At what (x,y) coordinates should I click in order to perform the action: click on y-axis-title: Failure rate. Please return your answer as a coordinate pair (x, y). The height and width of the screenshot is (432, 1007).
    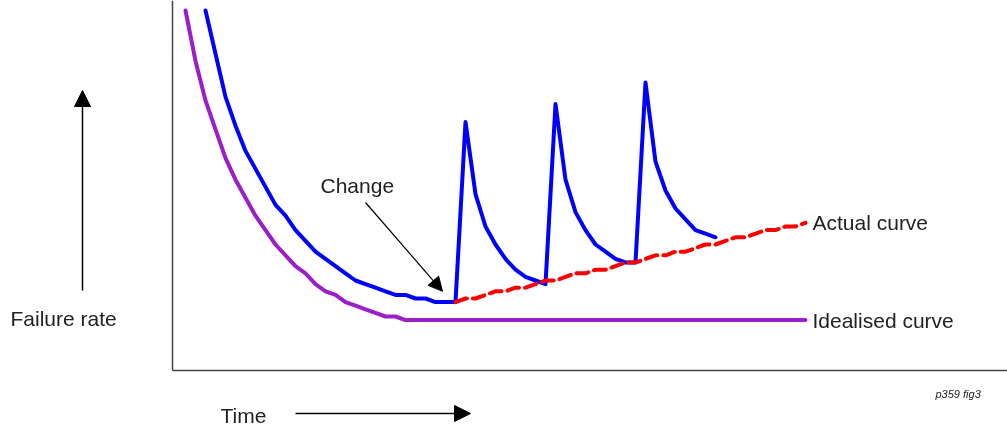
    Looking at the image, I should click on (63, 318).